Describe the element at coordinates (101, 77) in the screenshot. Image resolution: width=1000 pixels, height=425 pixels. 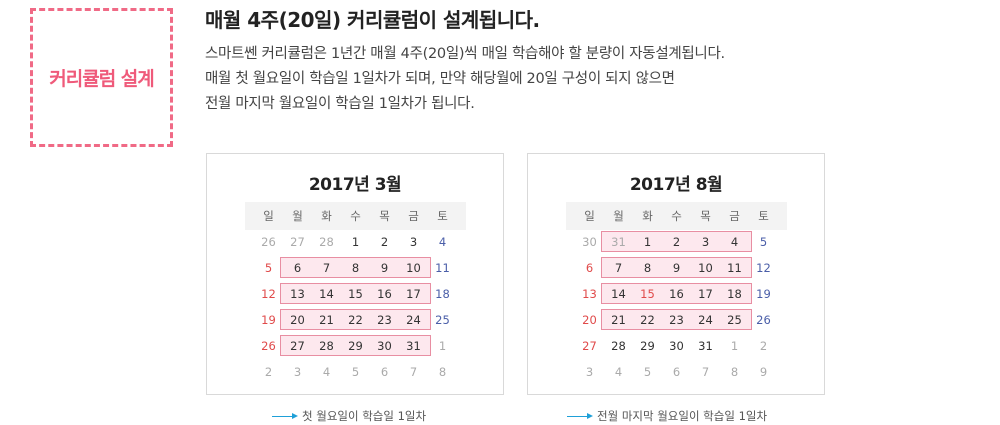
I see `curriculum-design-badge: 커리큘럼 설계` at that location.